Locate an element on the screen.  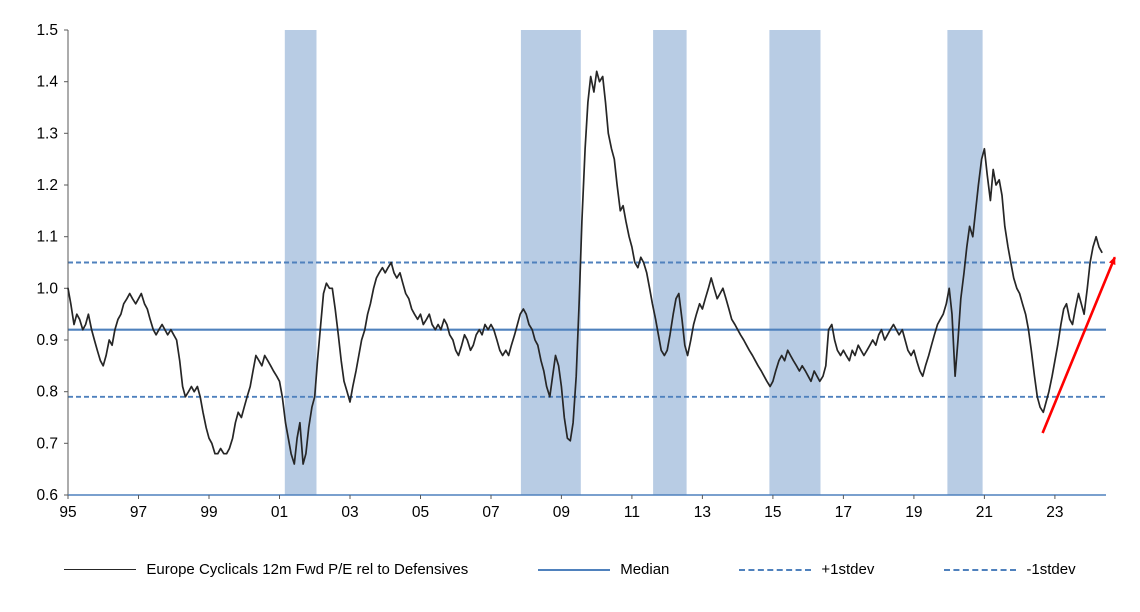
x-tick-label: 21 is located at coordinates (984, 512).